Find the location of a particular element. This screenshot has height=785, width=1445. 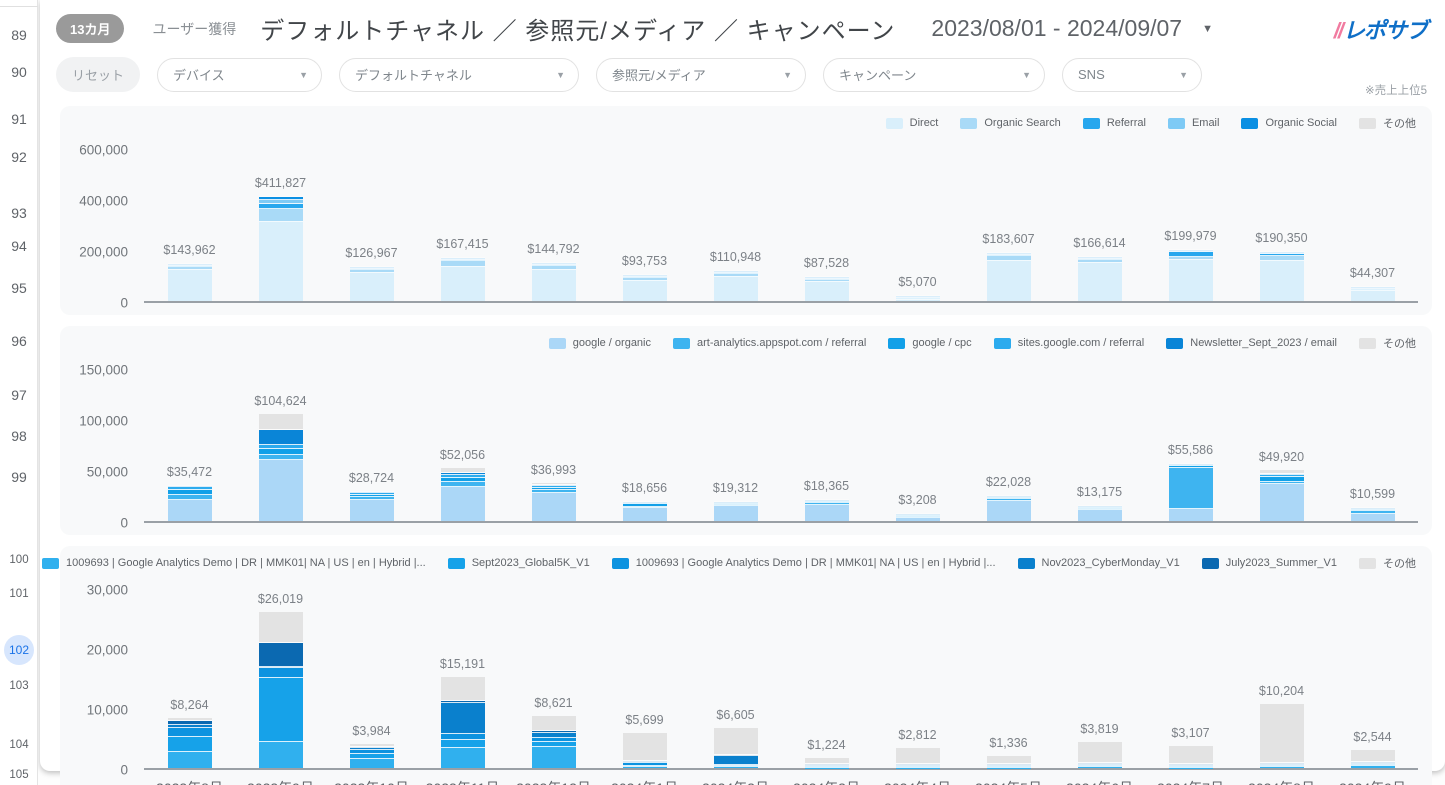

bar-value-label: $110,948 is located at coordinates (735, 257).